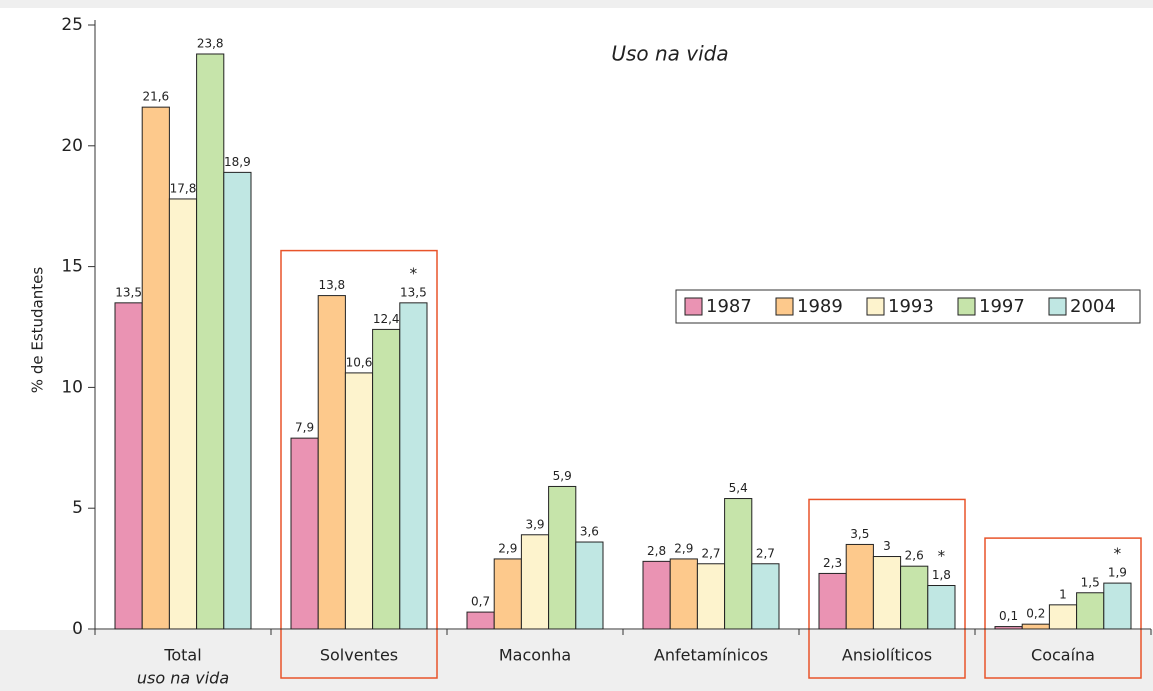 The width and height of the screenshot is (1153, 691). Describe the element at coordinates (72, 25) in the screenshot. I see `y-tick-label: 25` at that location.